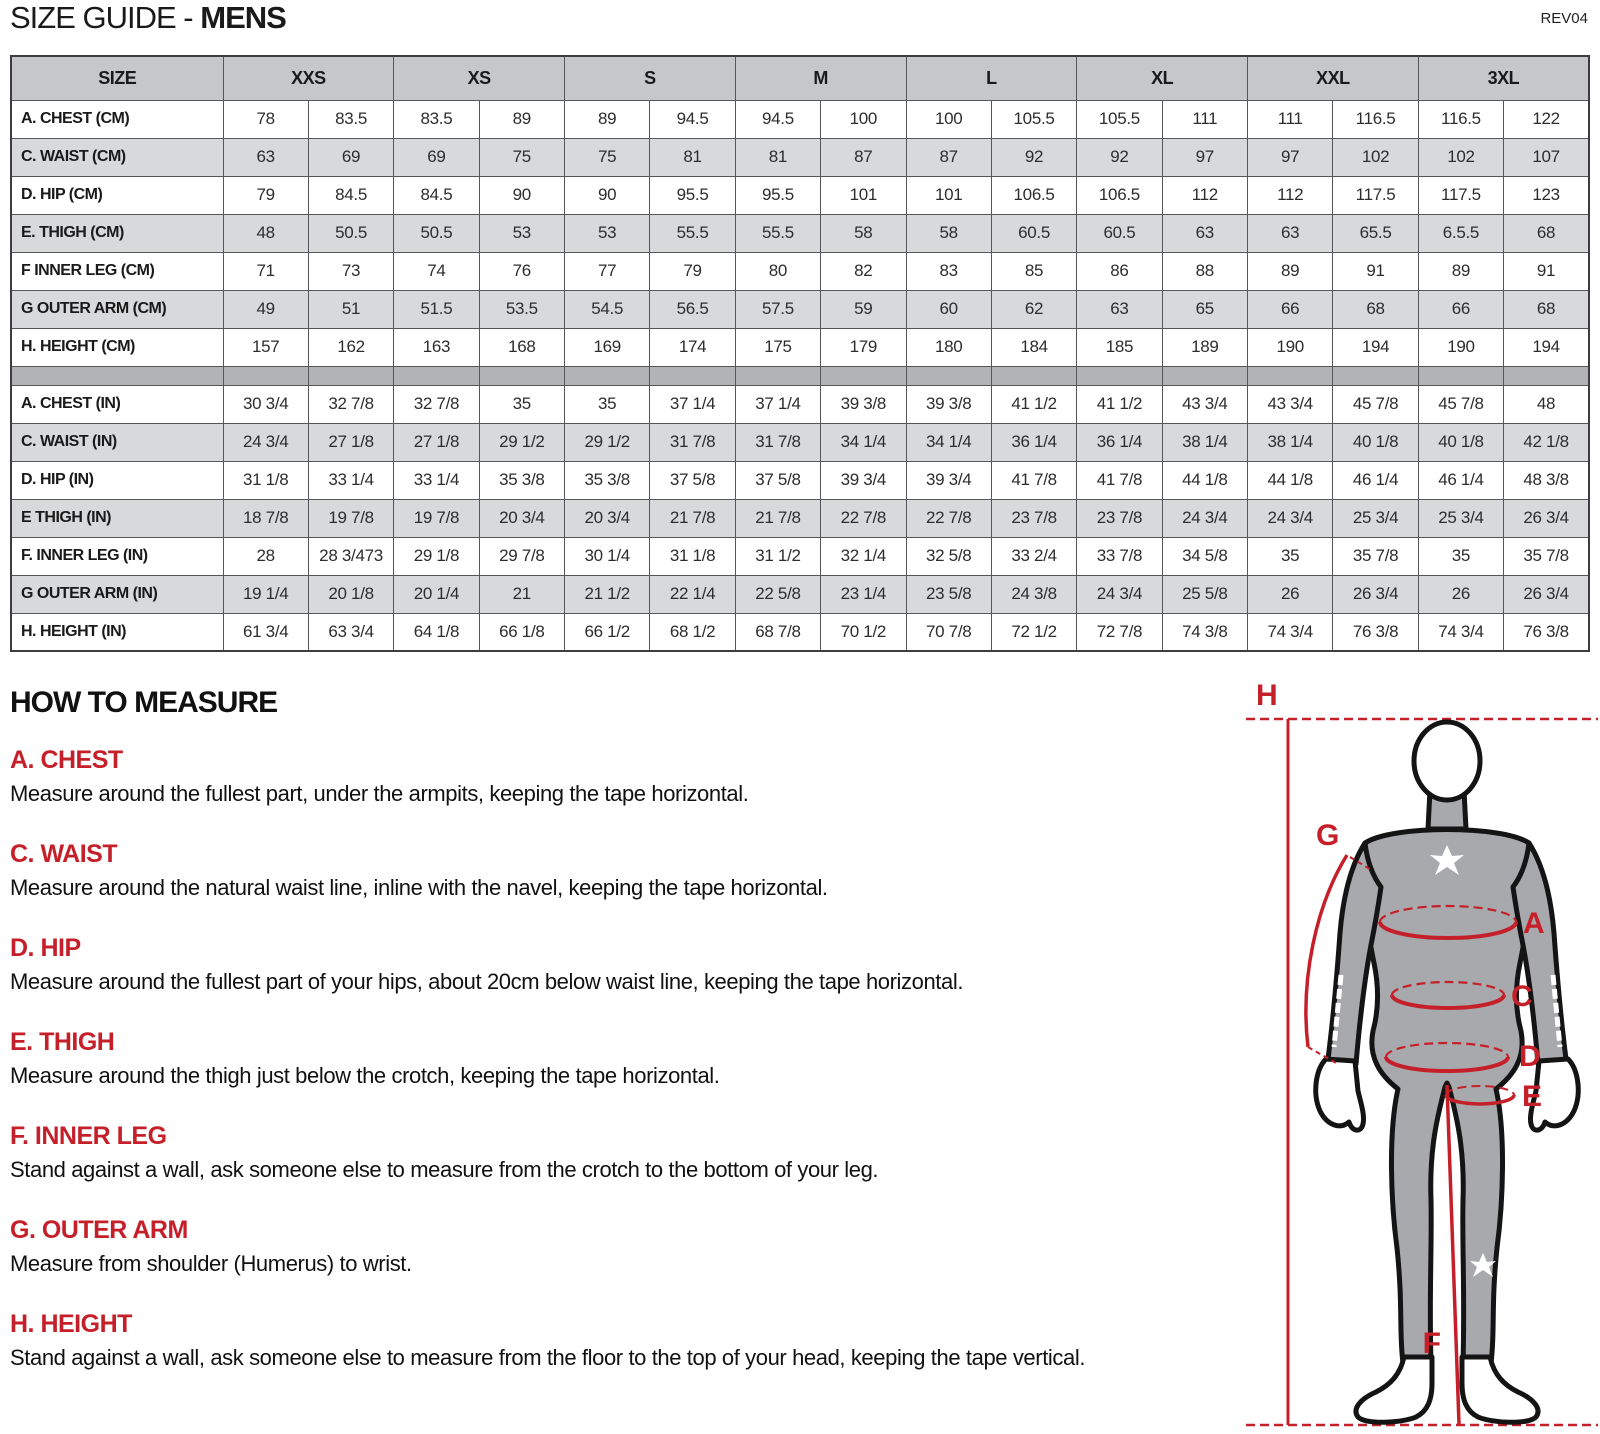 This screenshot has height=1434, width=1600. I want to click on table-cell: 55.5, so click(778, 233).